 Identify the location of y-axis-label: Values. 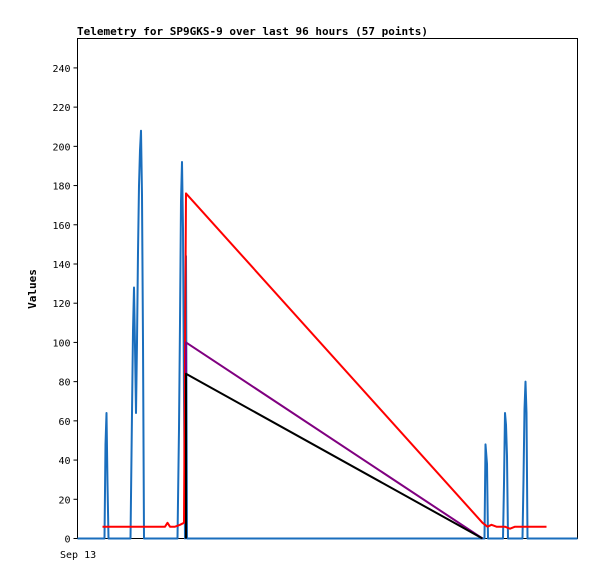
(32, 289).